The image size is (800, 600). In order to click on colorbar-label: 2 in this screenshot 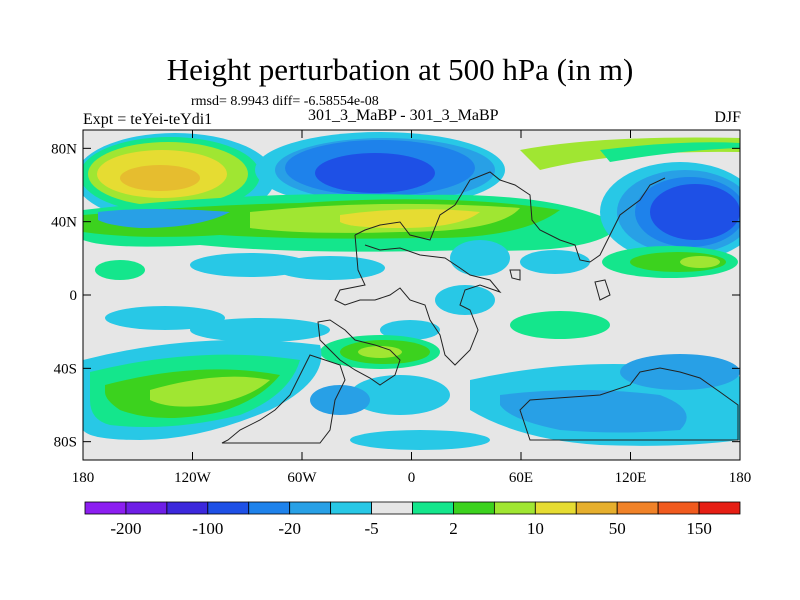, I will do `click(453, 528)`.